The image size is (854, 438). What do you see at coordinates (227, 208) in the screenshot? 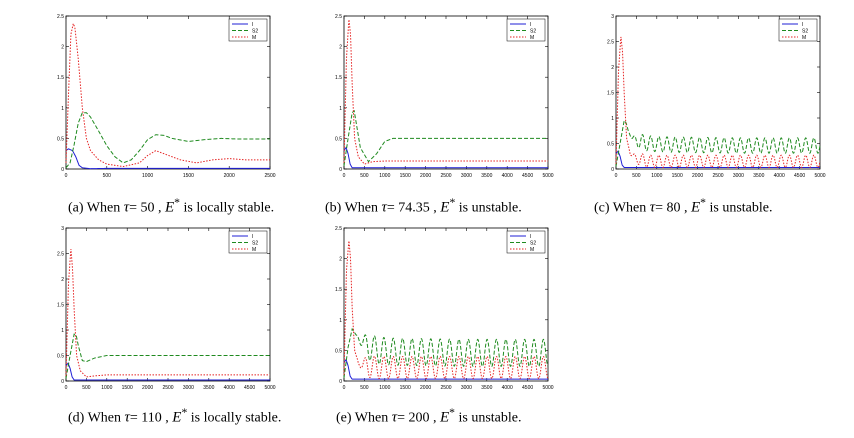
I see `caption-suffix: is locally stable.` at bounding box center [227, 208].